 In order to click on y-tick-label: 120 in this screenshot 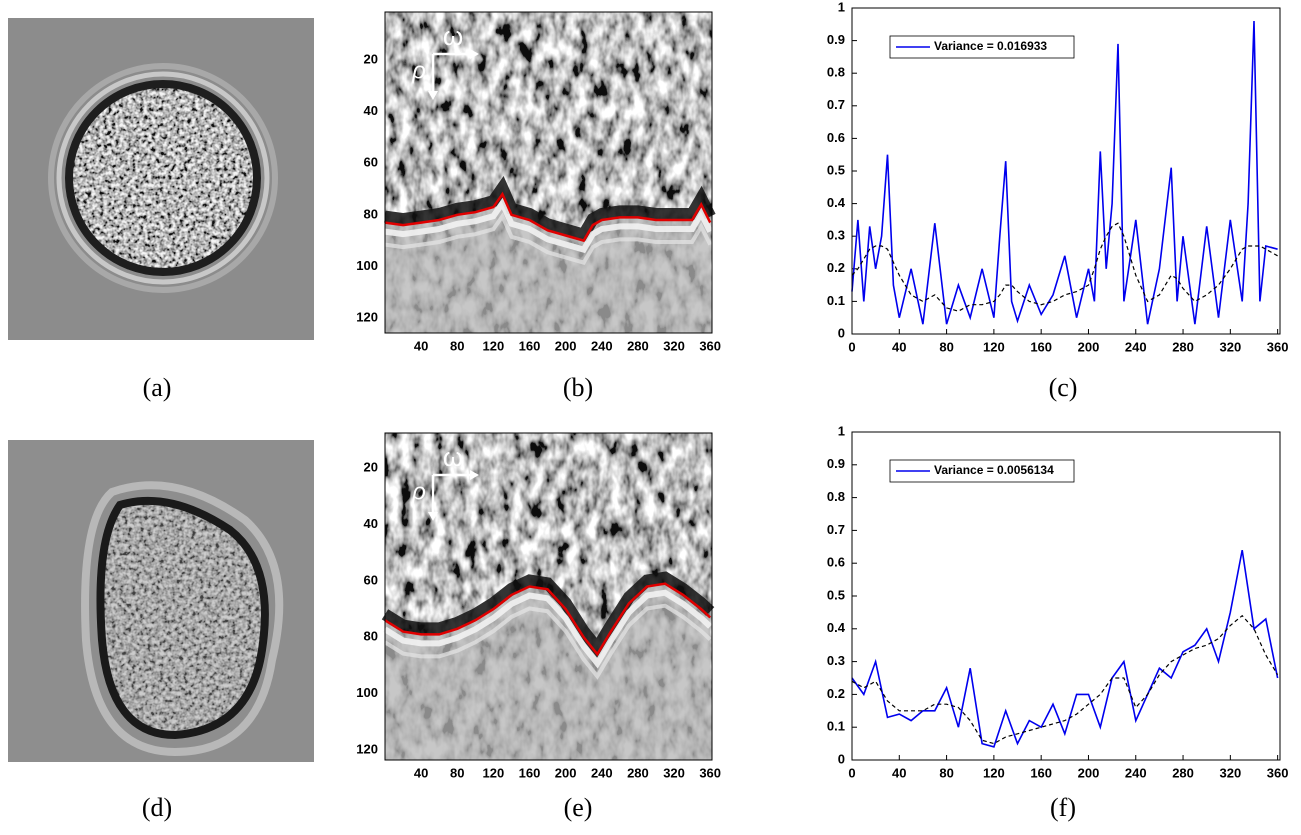, I will do `click(367, 316)`.